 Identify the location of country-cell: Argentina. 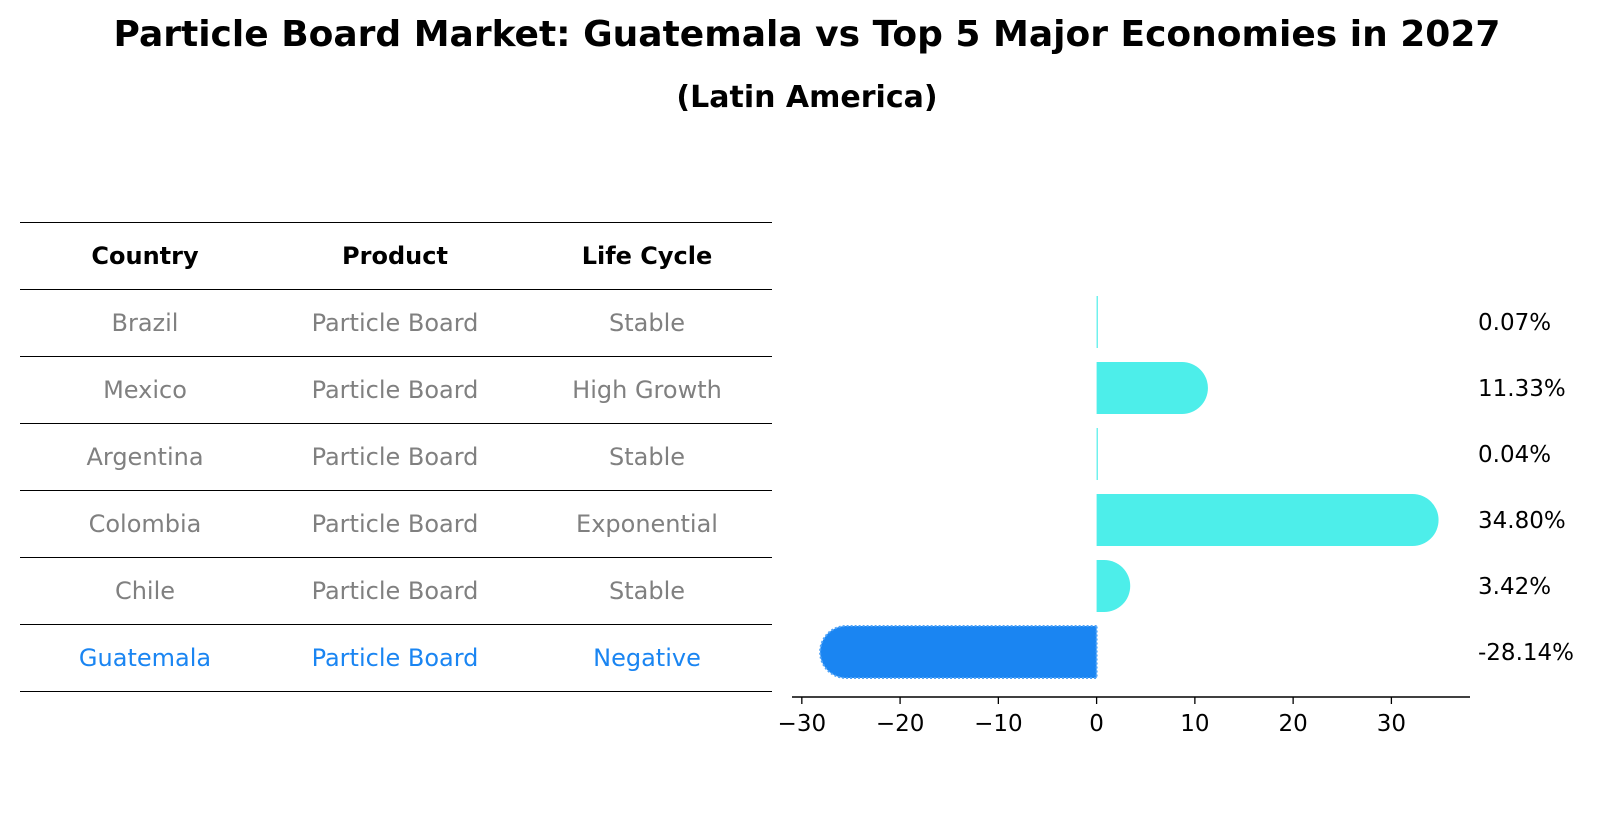
(145, 457).